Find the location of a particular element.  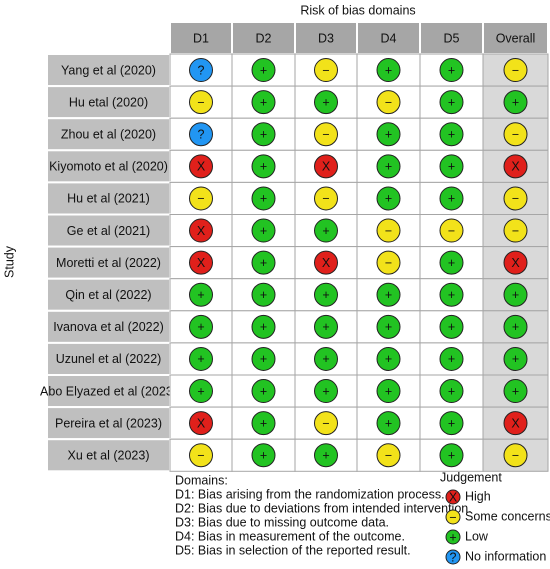

study-label: Qin et al (2022) is located at coordinates (108, 295).